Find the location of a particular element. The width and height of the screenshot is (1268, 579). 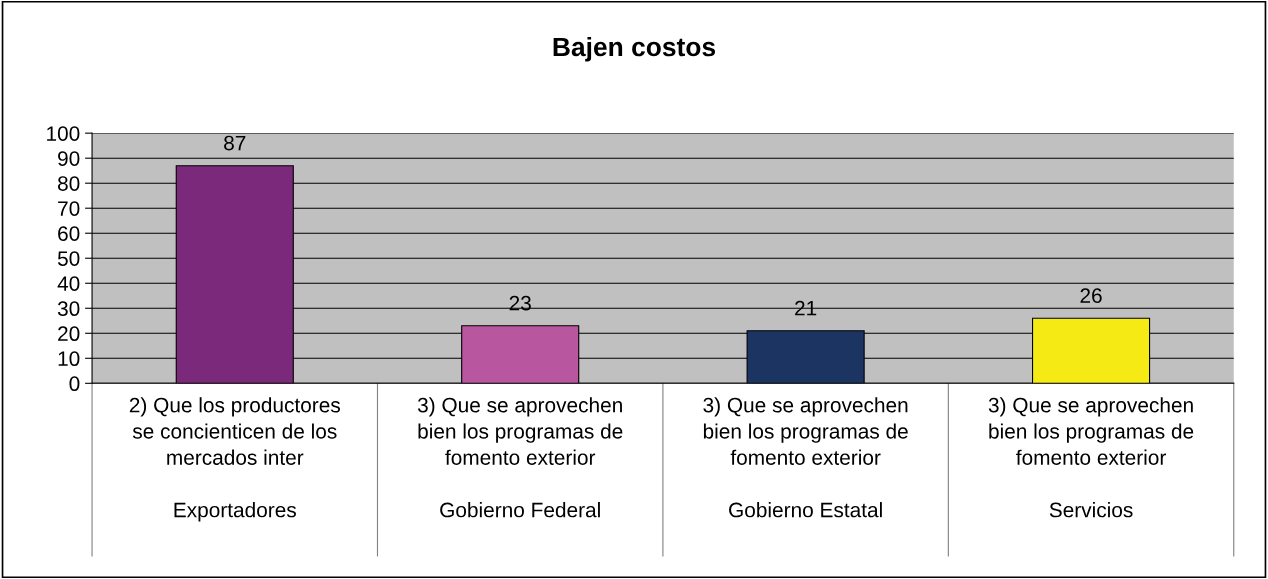

y-tick-label: 90 is located at coordinates (69, 158).